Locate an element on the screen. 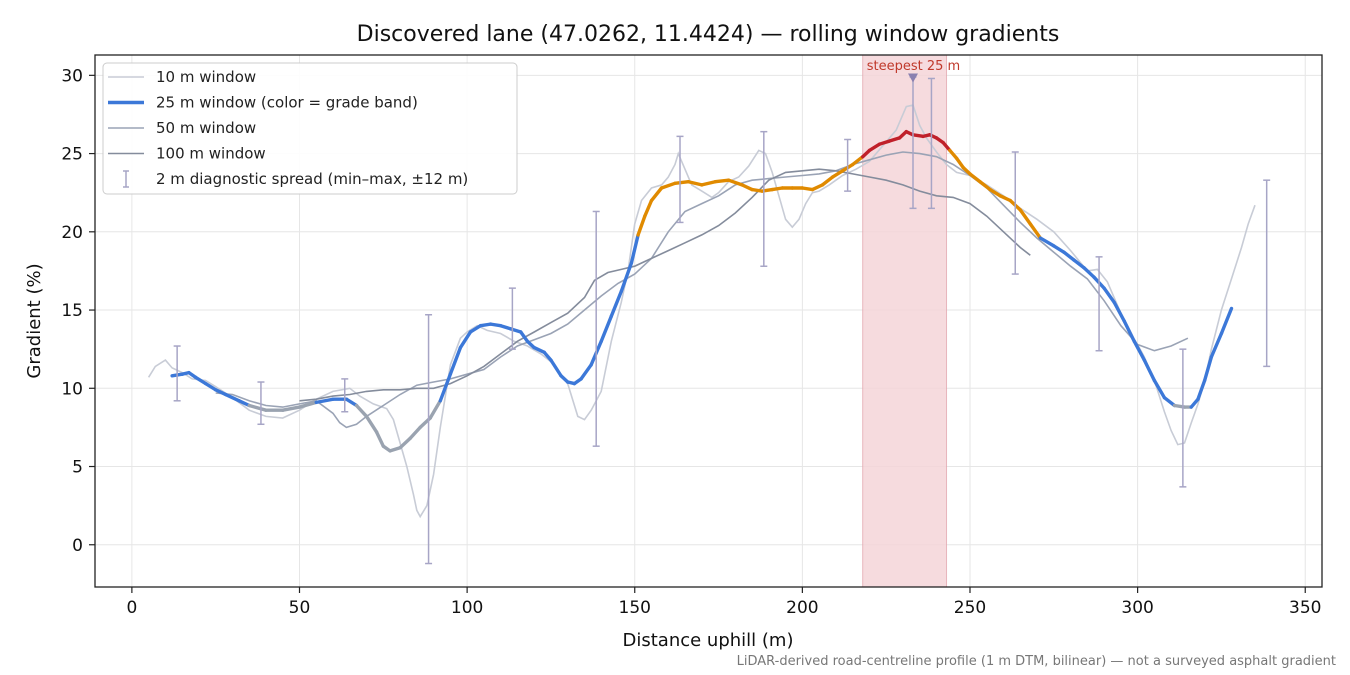 The width and height of the screenshot is (1350, 675). svg-text:2 m diagnostic spread (min–max: 2 m diagnostic spread (min–max, ±12 m) is located at coordinates (312, 179).